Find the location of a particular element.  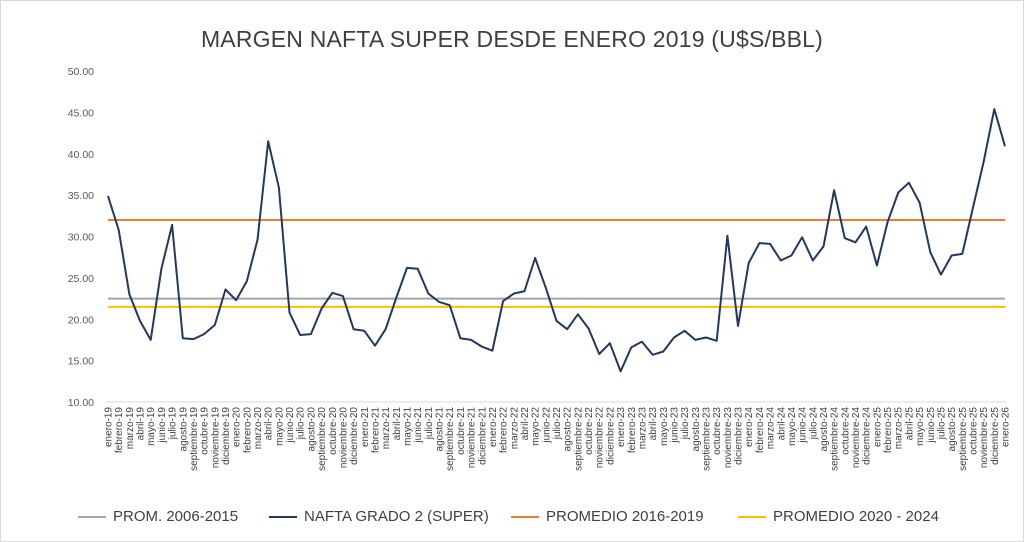

x-tick-label: enero-24 is located at coordinates (749, 427).